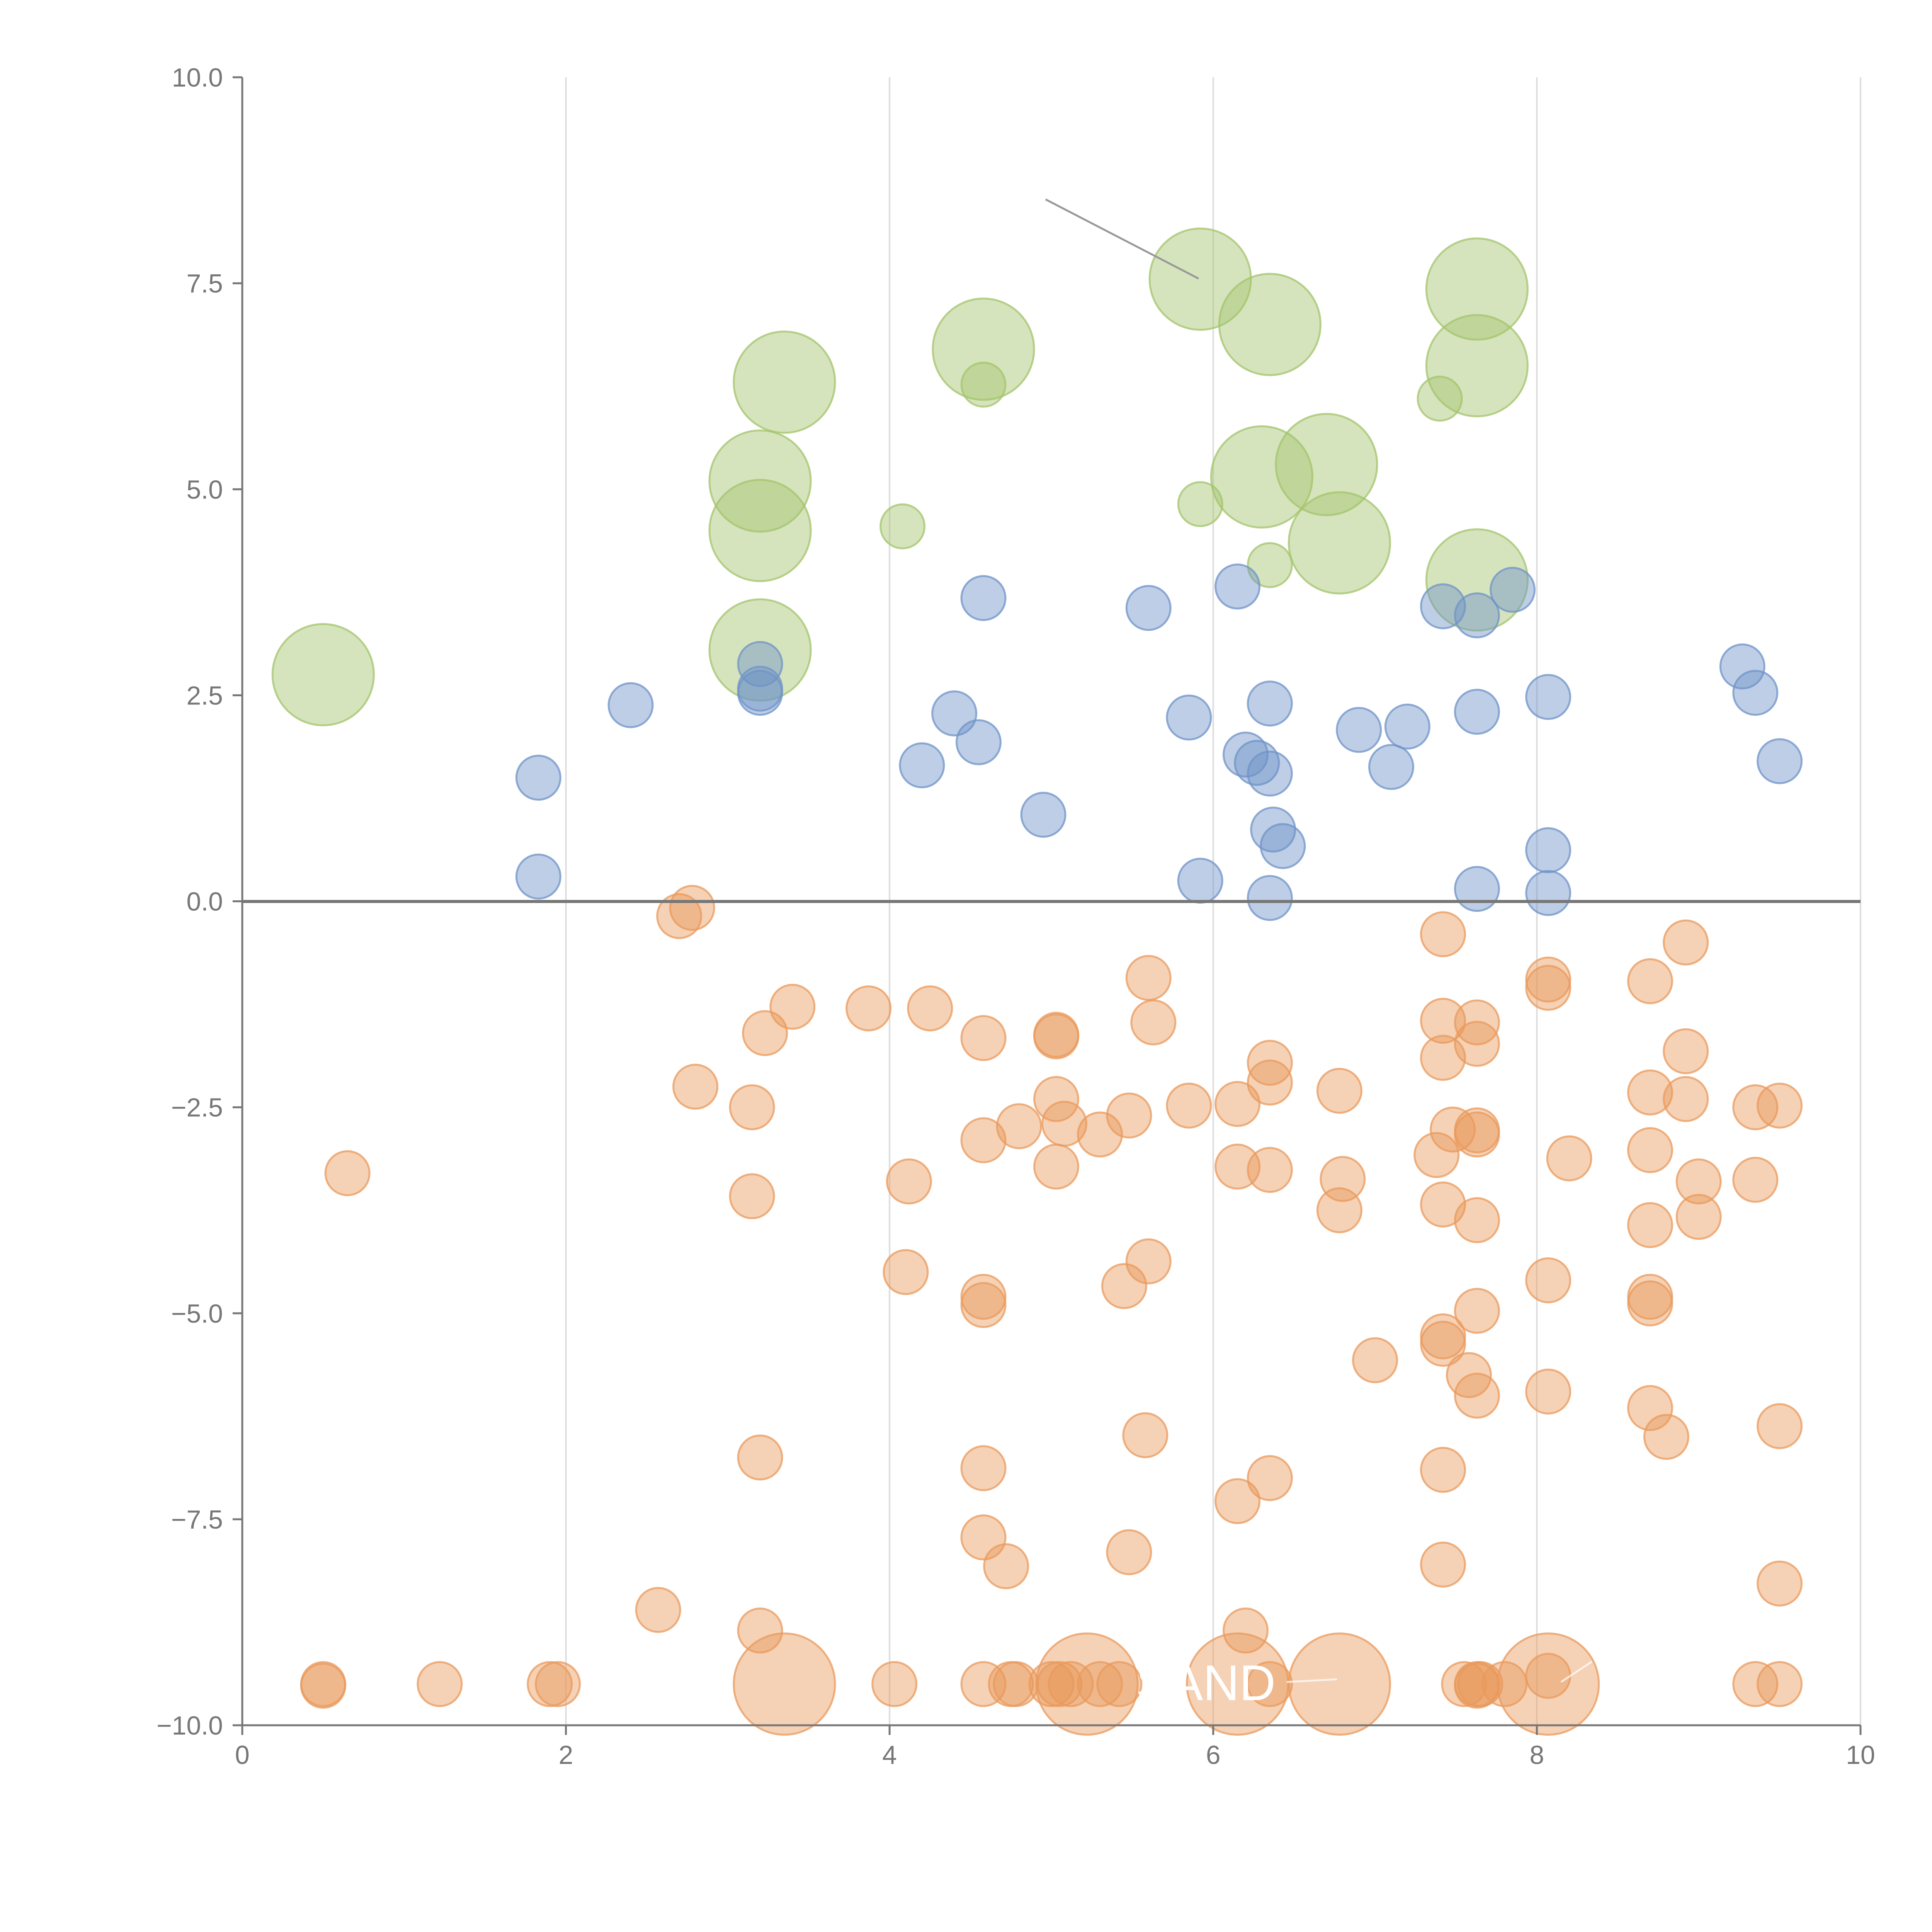  Describe the element at coordinates (1312, 1681) in the screenshot. I see `leader-line-sand` at that location.